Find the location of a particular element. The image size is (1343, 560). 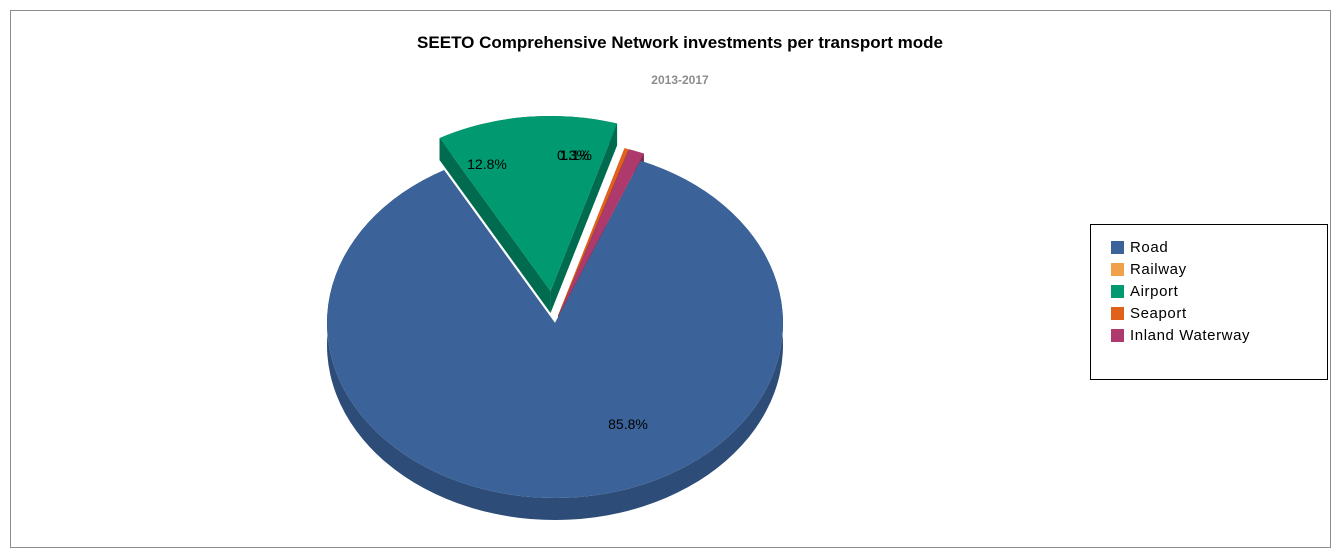

legend-swatch-railway is located at coordinates (1117, 269).